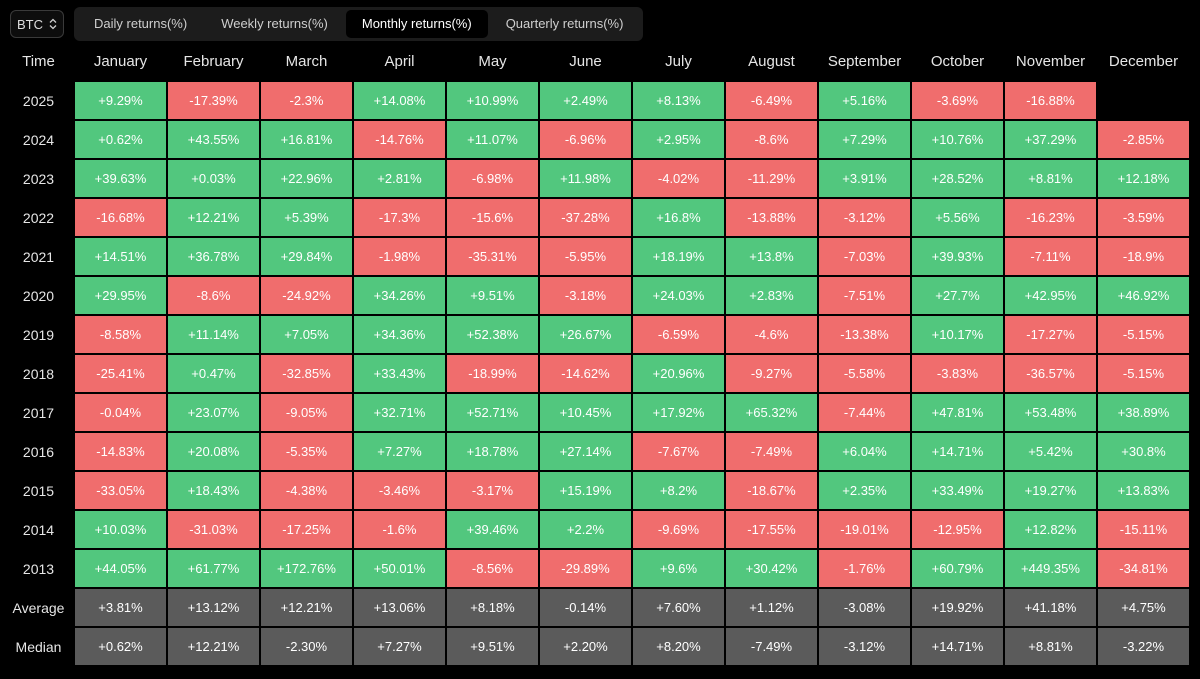  Describe the element at coordinates (306, 139) in the screenshot. I see `return-cell: +16.81%` at that location.